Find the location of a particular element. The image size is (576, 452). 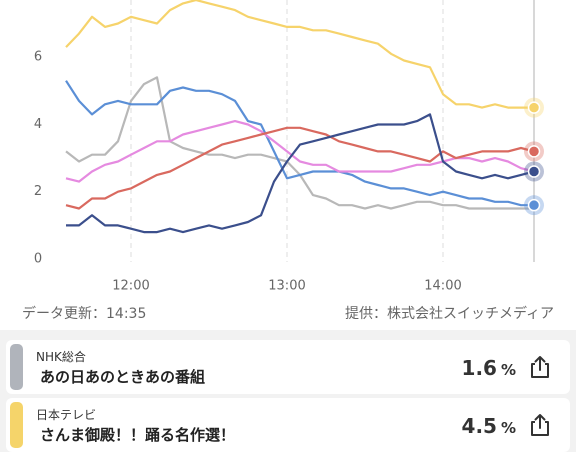

rating-value: 1.6 is located at coordinates (479, 368).